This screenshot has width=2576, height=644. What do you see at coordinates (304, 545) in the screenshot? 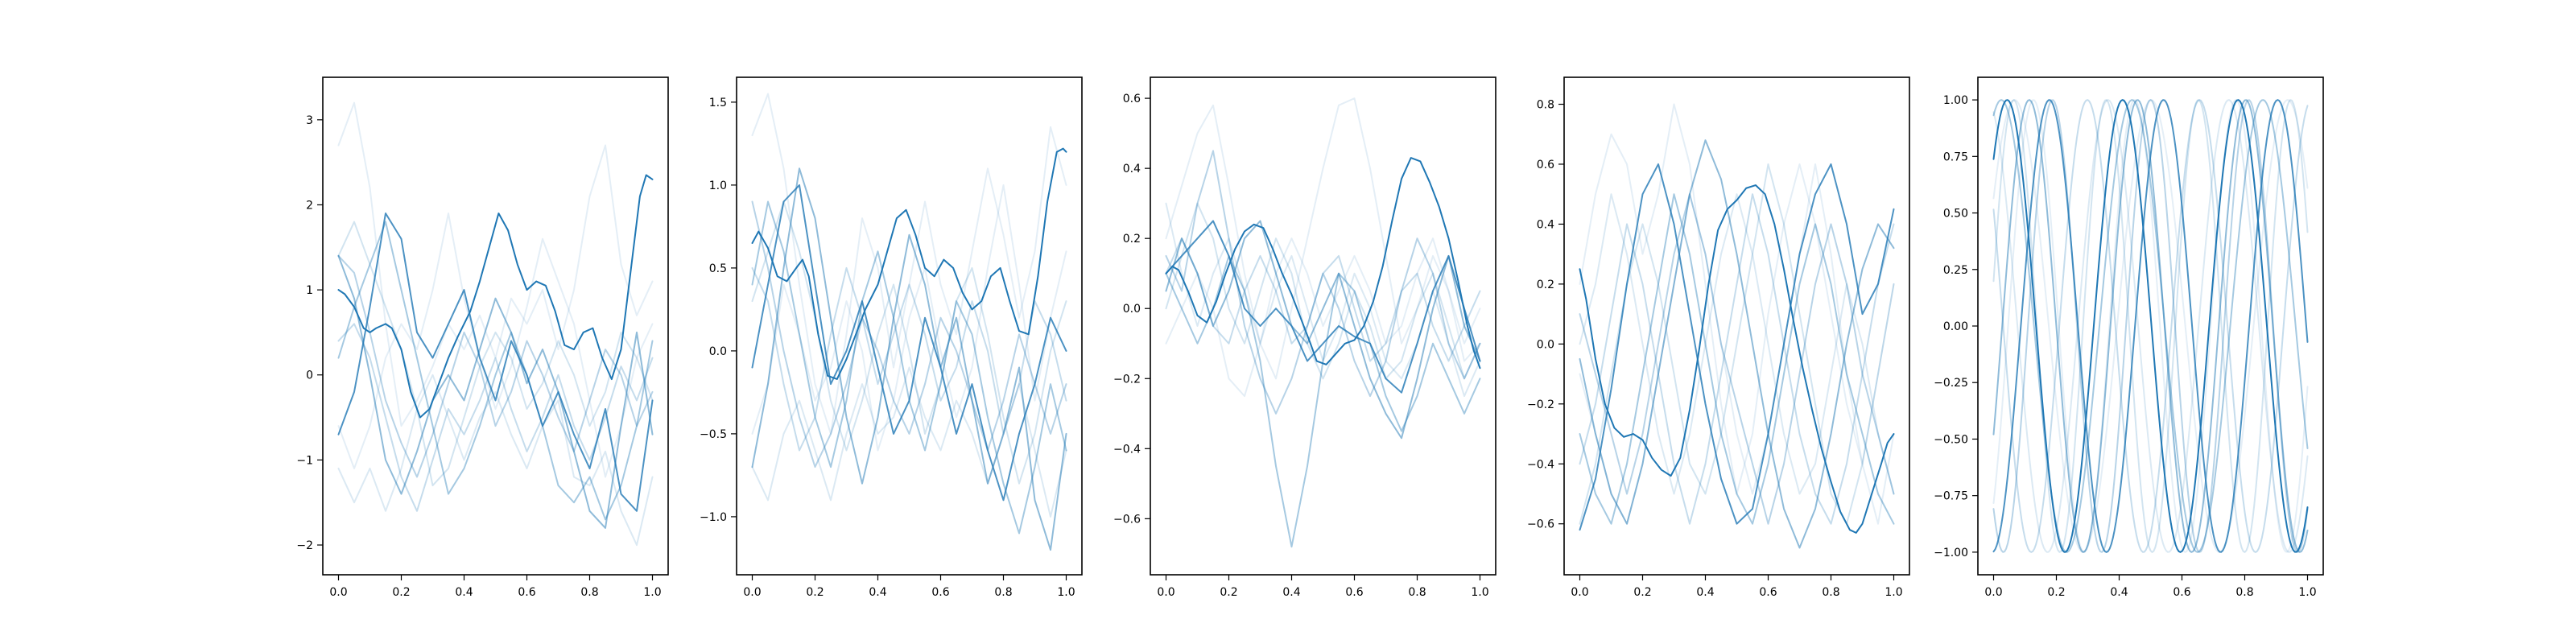
I see `y-tick-label: −2` at bounding box center [304, 545].